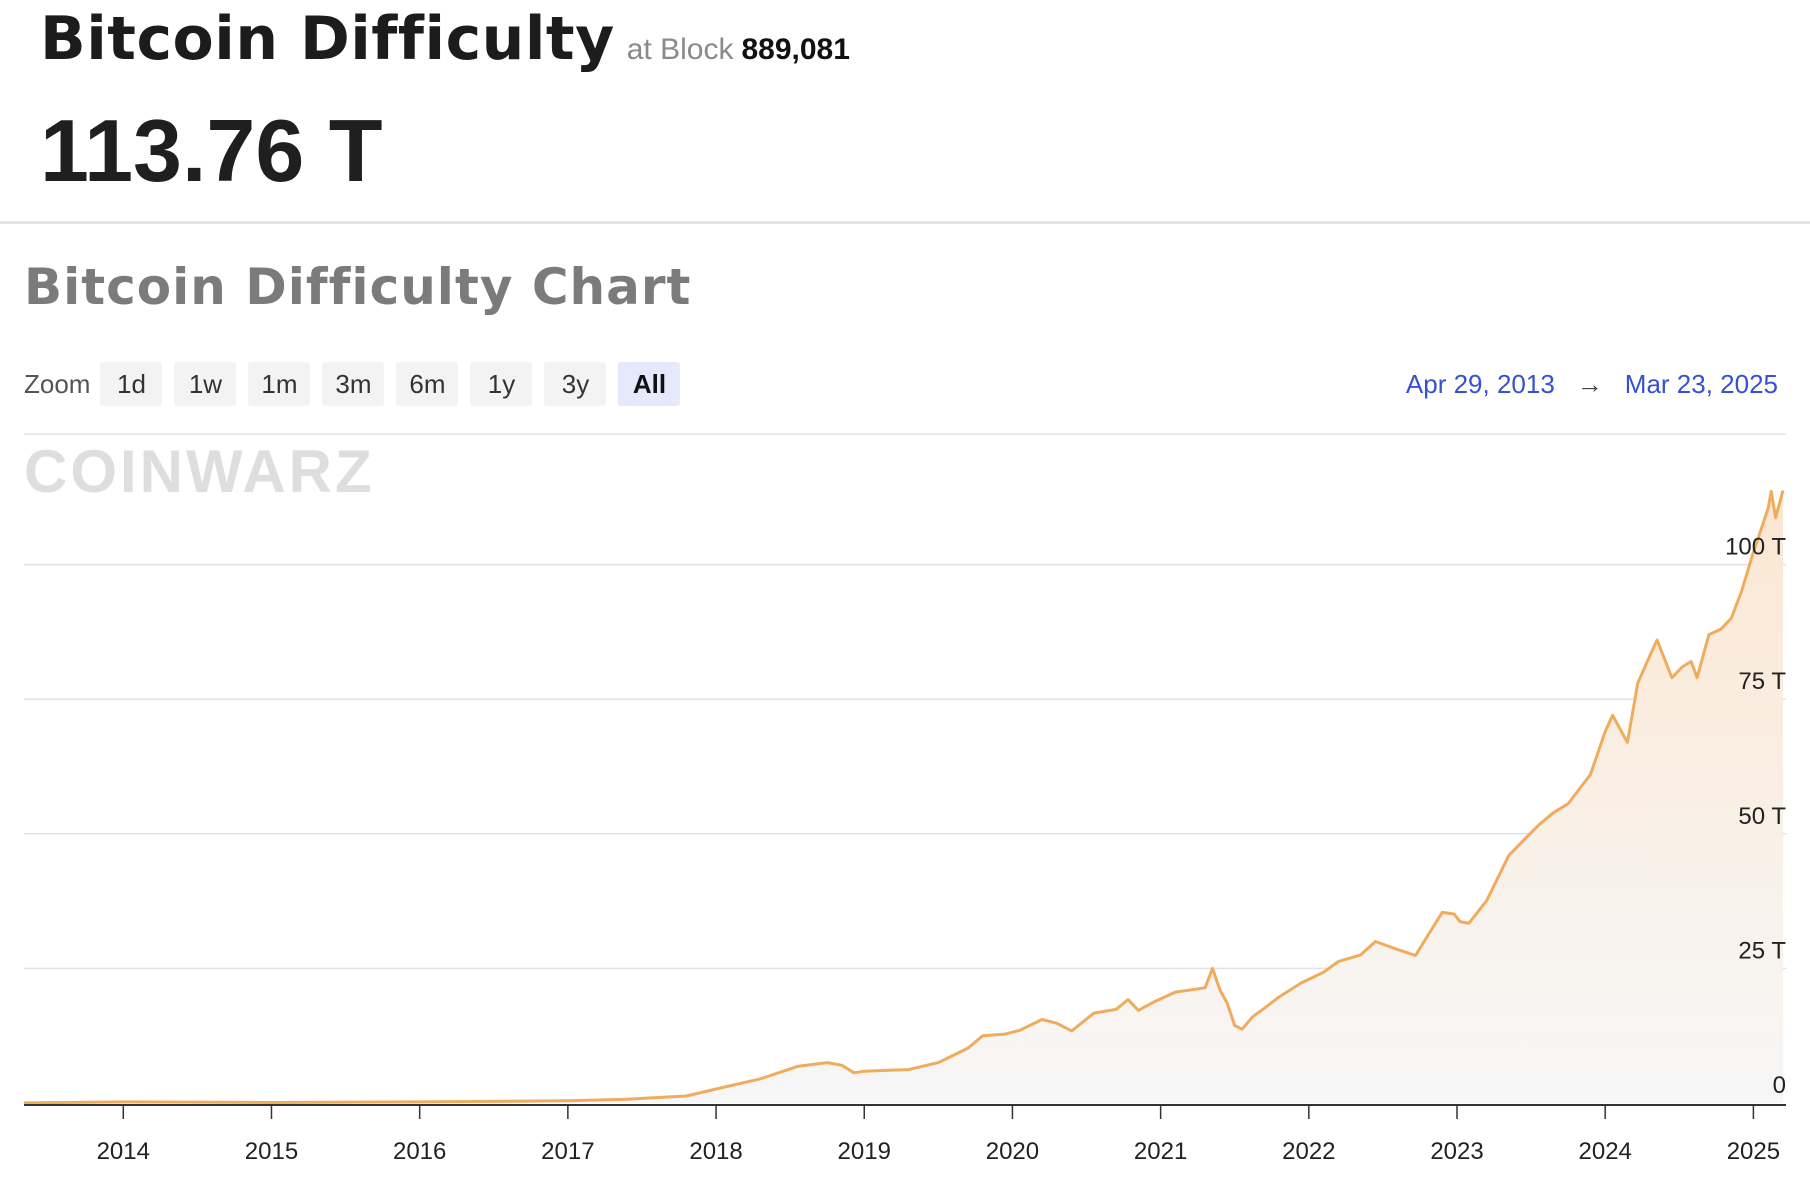  What do you see at coordinates (1456, 1151) in the screenshot?
I see `x-tick-label: 2023` at bounding box center [1456, 1151].